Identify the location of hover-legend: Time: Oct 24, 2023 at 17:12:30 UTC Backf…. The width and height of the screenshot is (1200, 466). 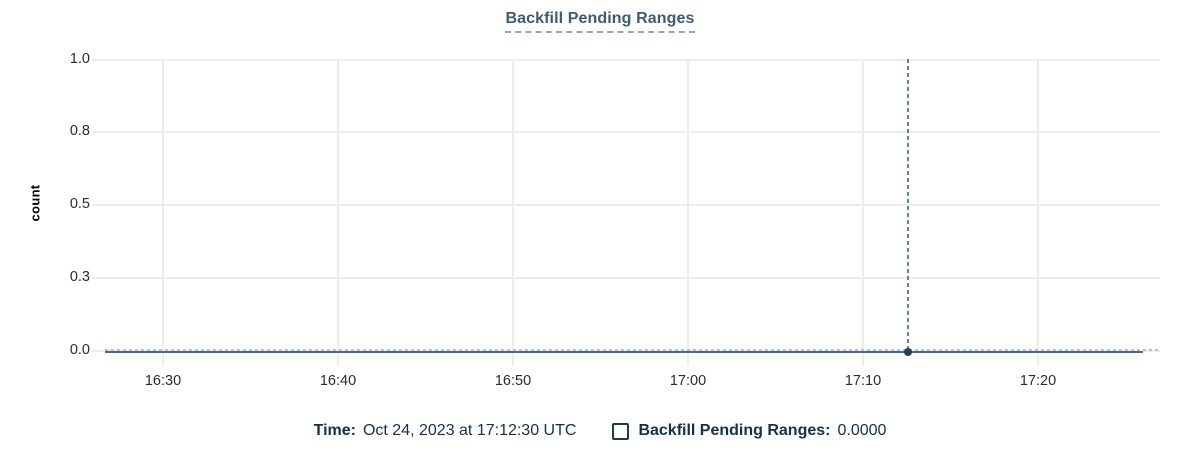
(600, 431).